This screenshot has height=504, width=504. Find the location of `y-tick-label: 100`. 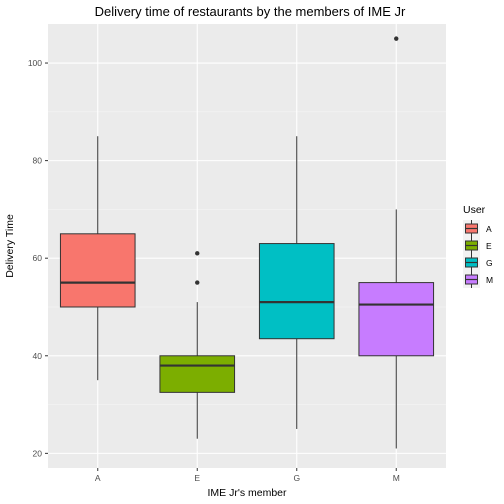

y-tick-label: 100 is located at coordinates (35, 63).